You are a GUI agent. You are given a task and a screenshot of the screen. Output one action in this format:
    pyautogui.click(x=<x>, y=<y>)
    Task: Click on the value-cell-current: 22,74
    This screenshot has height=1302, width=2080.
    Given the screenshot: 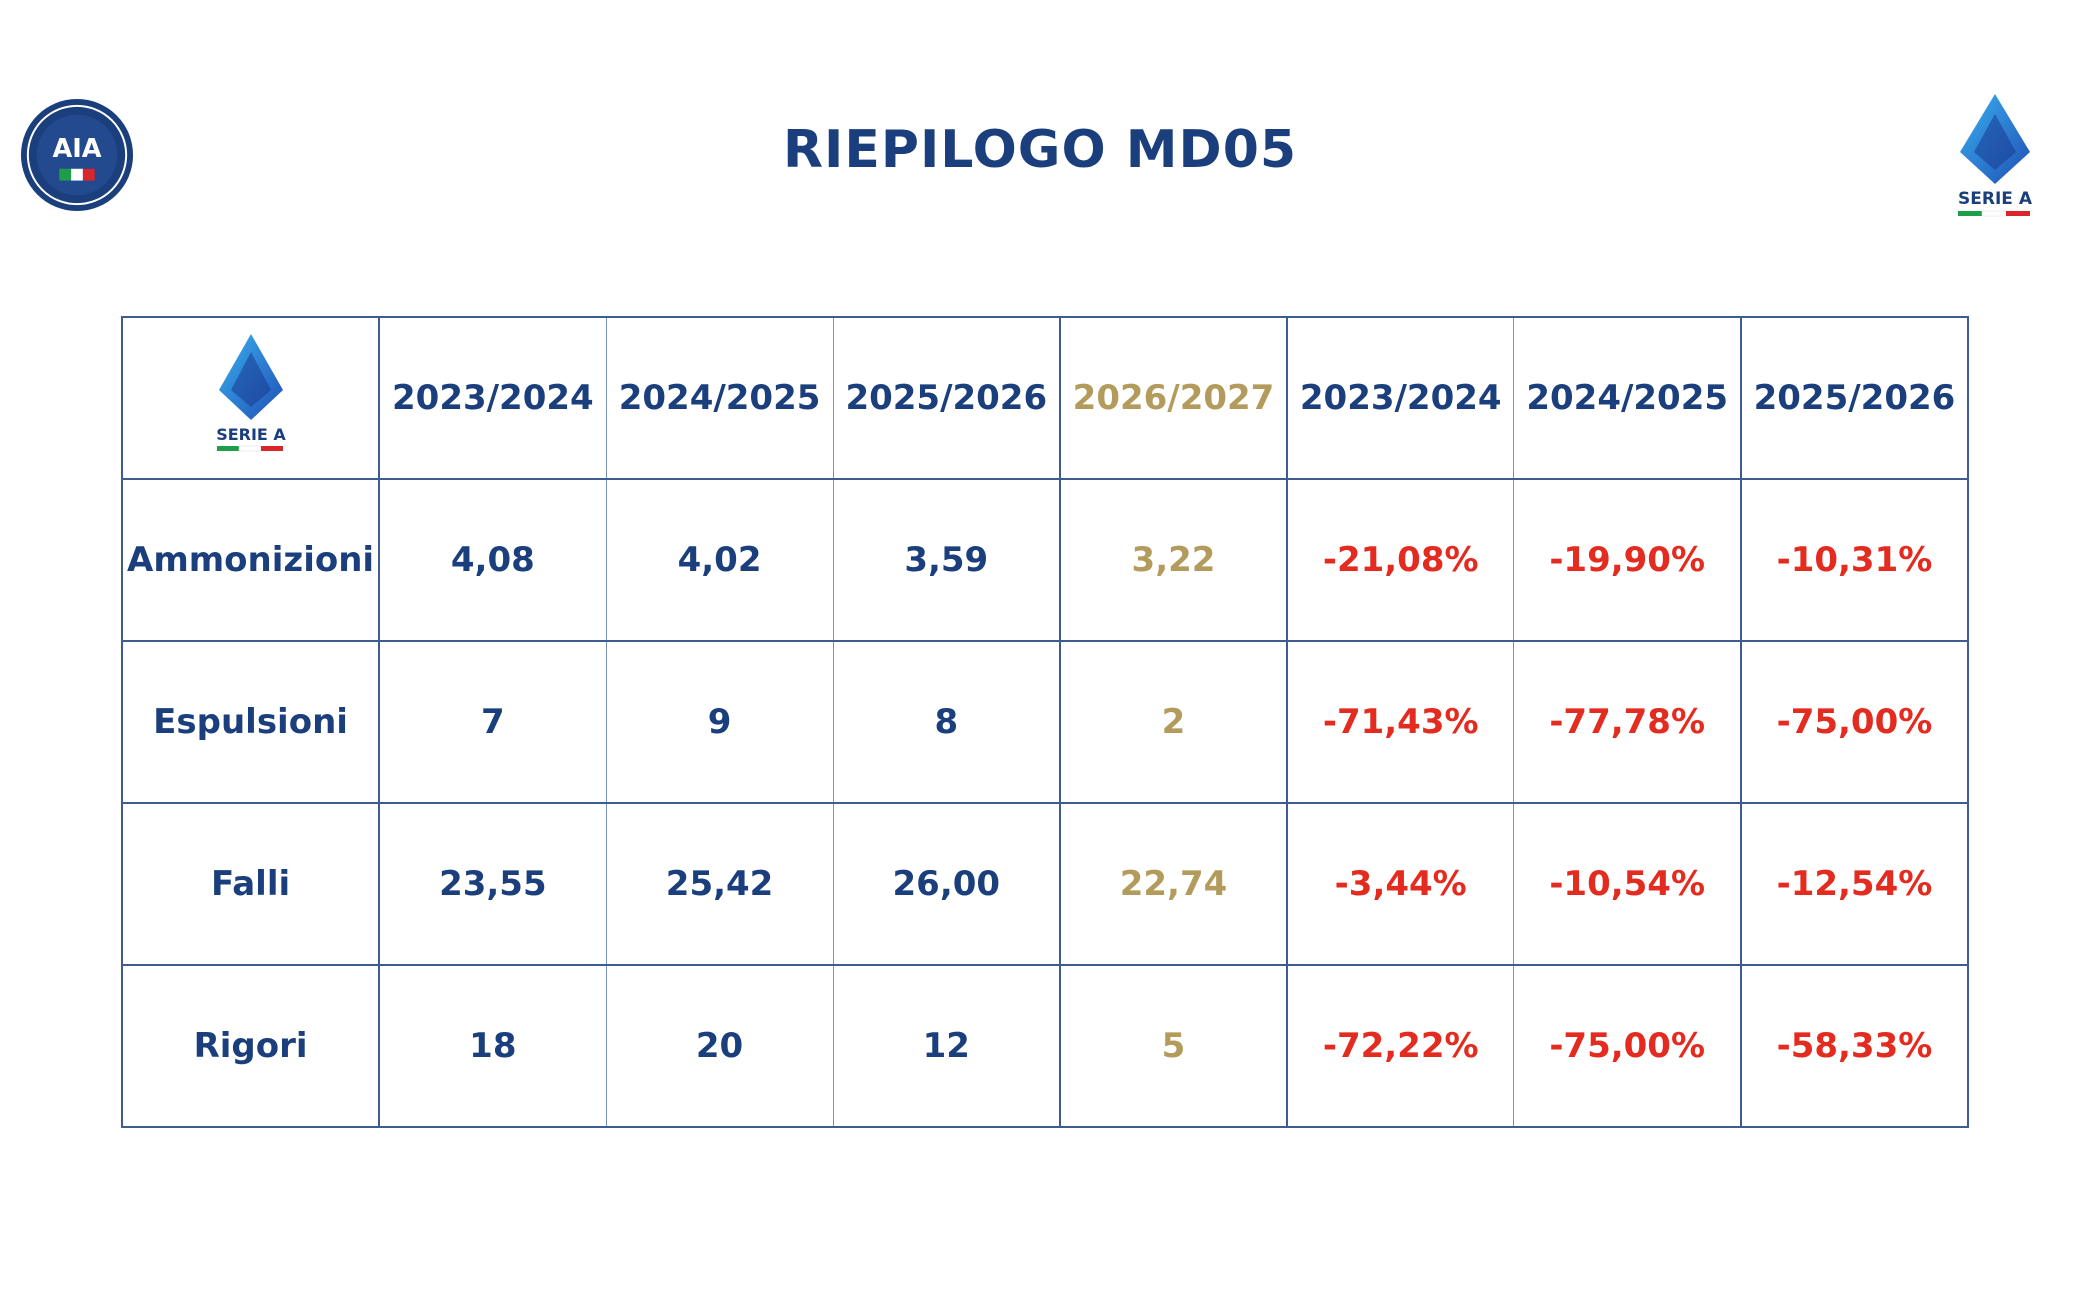 What is the action you would take?
    pyautogui.click(x=1173, y=884)
    